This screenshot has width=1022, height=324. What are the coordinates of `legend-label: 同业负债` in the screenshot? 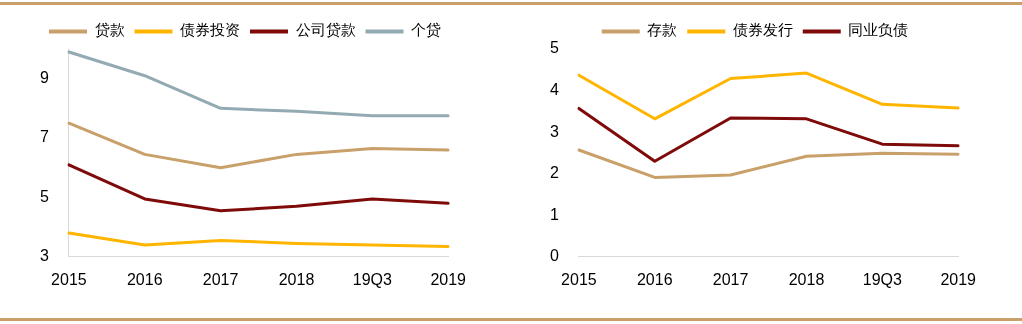 It's located at (878, 30).